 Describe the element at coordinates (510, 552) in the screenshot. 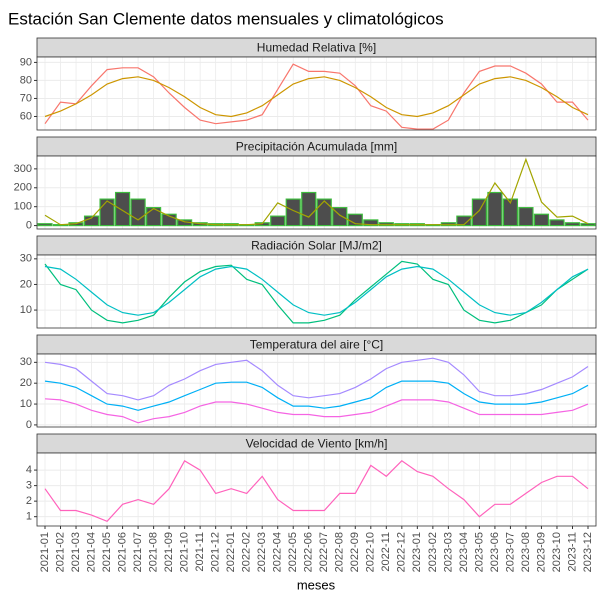

I see `x-tick-label: 2023-07` at that location.